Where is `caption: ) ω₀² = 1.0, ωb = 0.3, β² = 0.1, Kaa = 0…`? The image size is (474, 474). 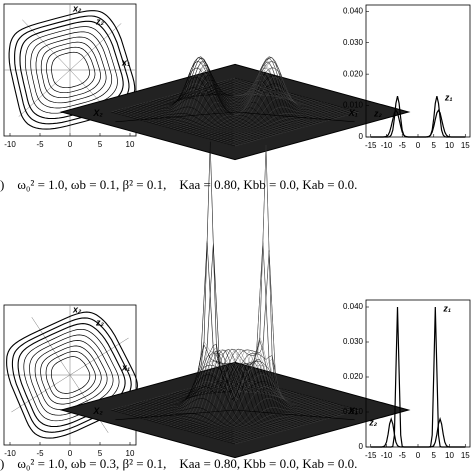 caption: ) ω₀² = 1.0, ωb = 0.3, β² = 0.1, Kaa = 0… is located at coordinates (178, 463).